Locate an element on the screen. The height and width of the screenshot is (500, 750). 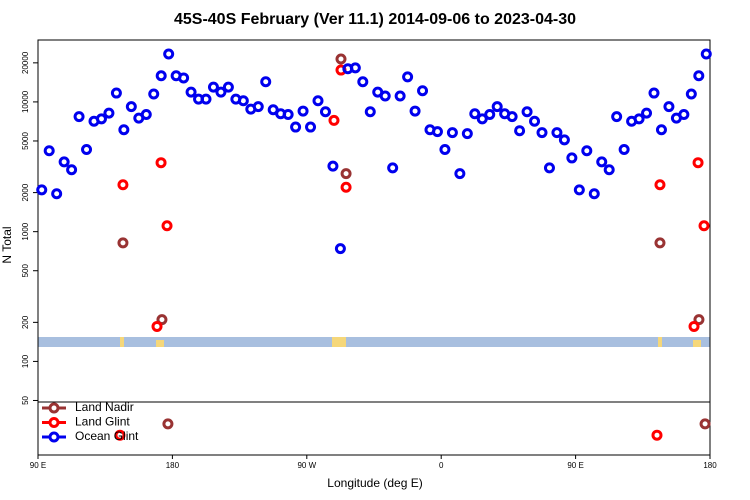
map-strip is located at coordinates (374, 342).